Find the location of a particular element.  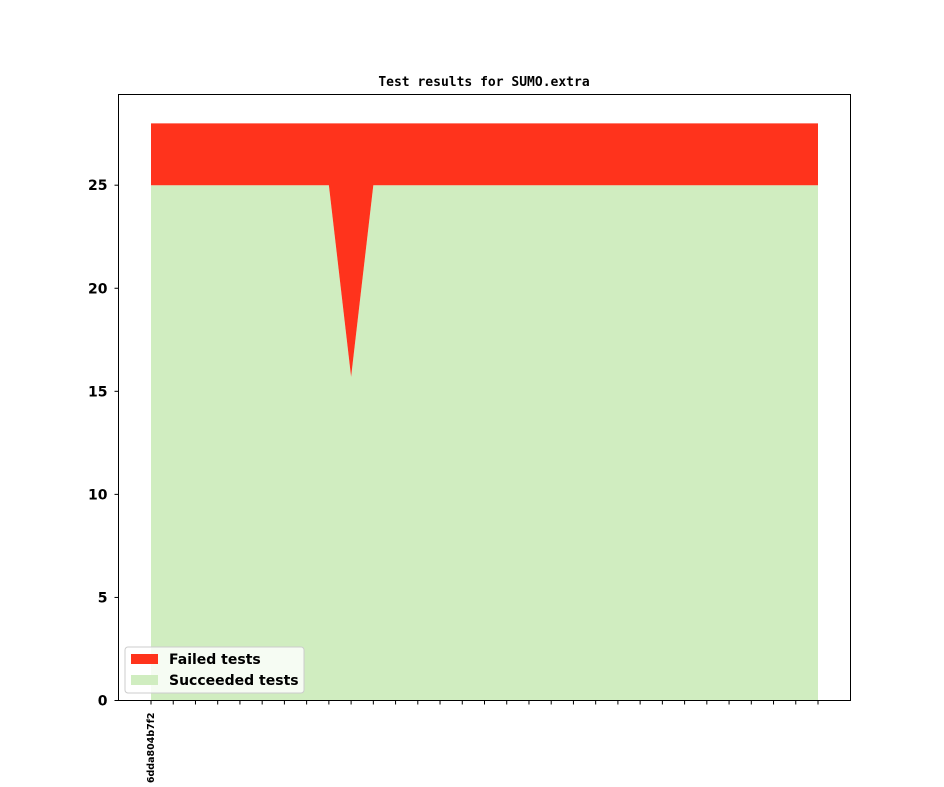

chart-title: Test results for SUMO.extra is located at coordinates (483, 82).